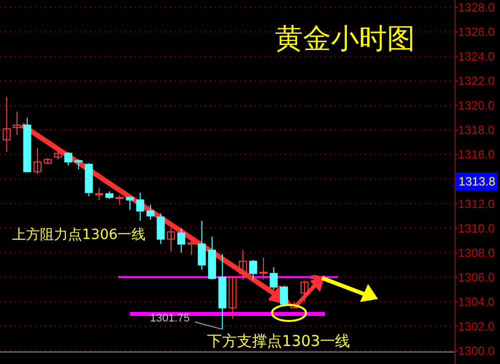 The height and width of the screenshot is (364, 500). I want to click on y-tick-label: 1316.0, so click(477, 155).